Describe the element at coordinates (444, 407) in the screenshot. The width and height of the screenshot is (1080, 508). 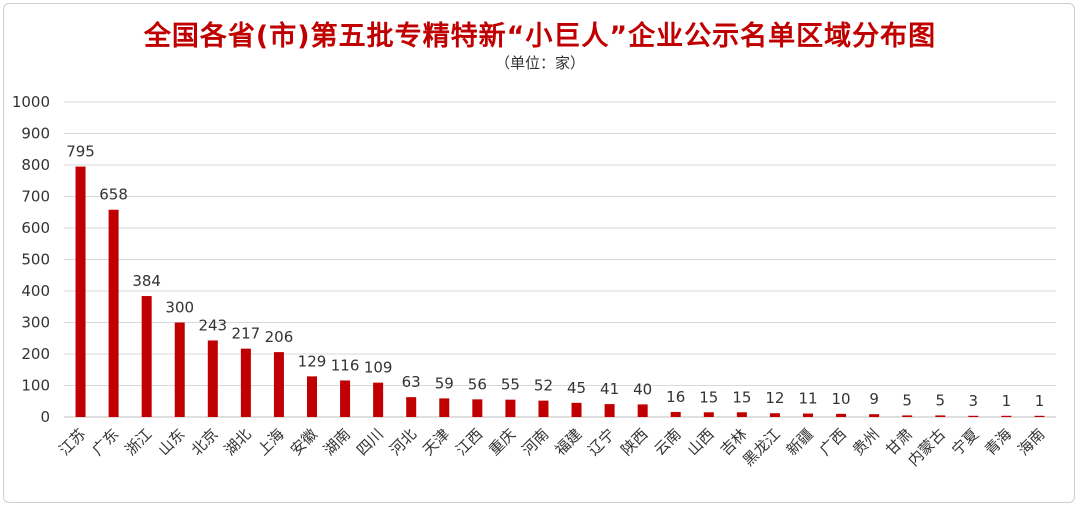
I see `bar-天津` at that location.